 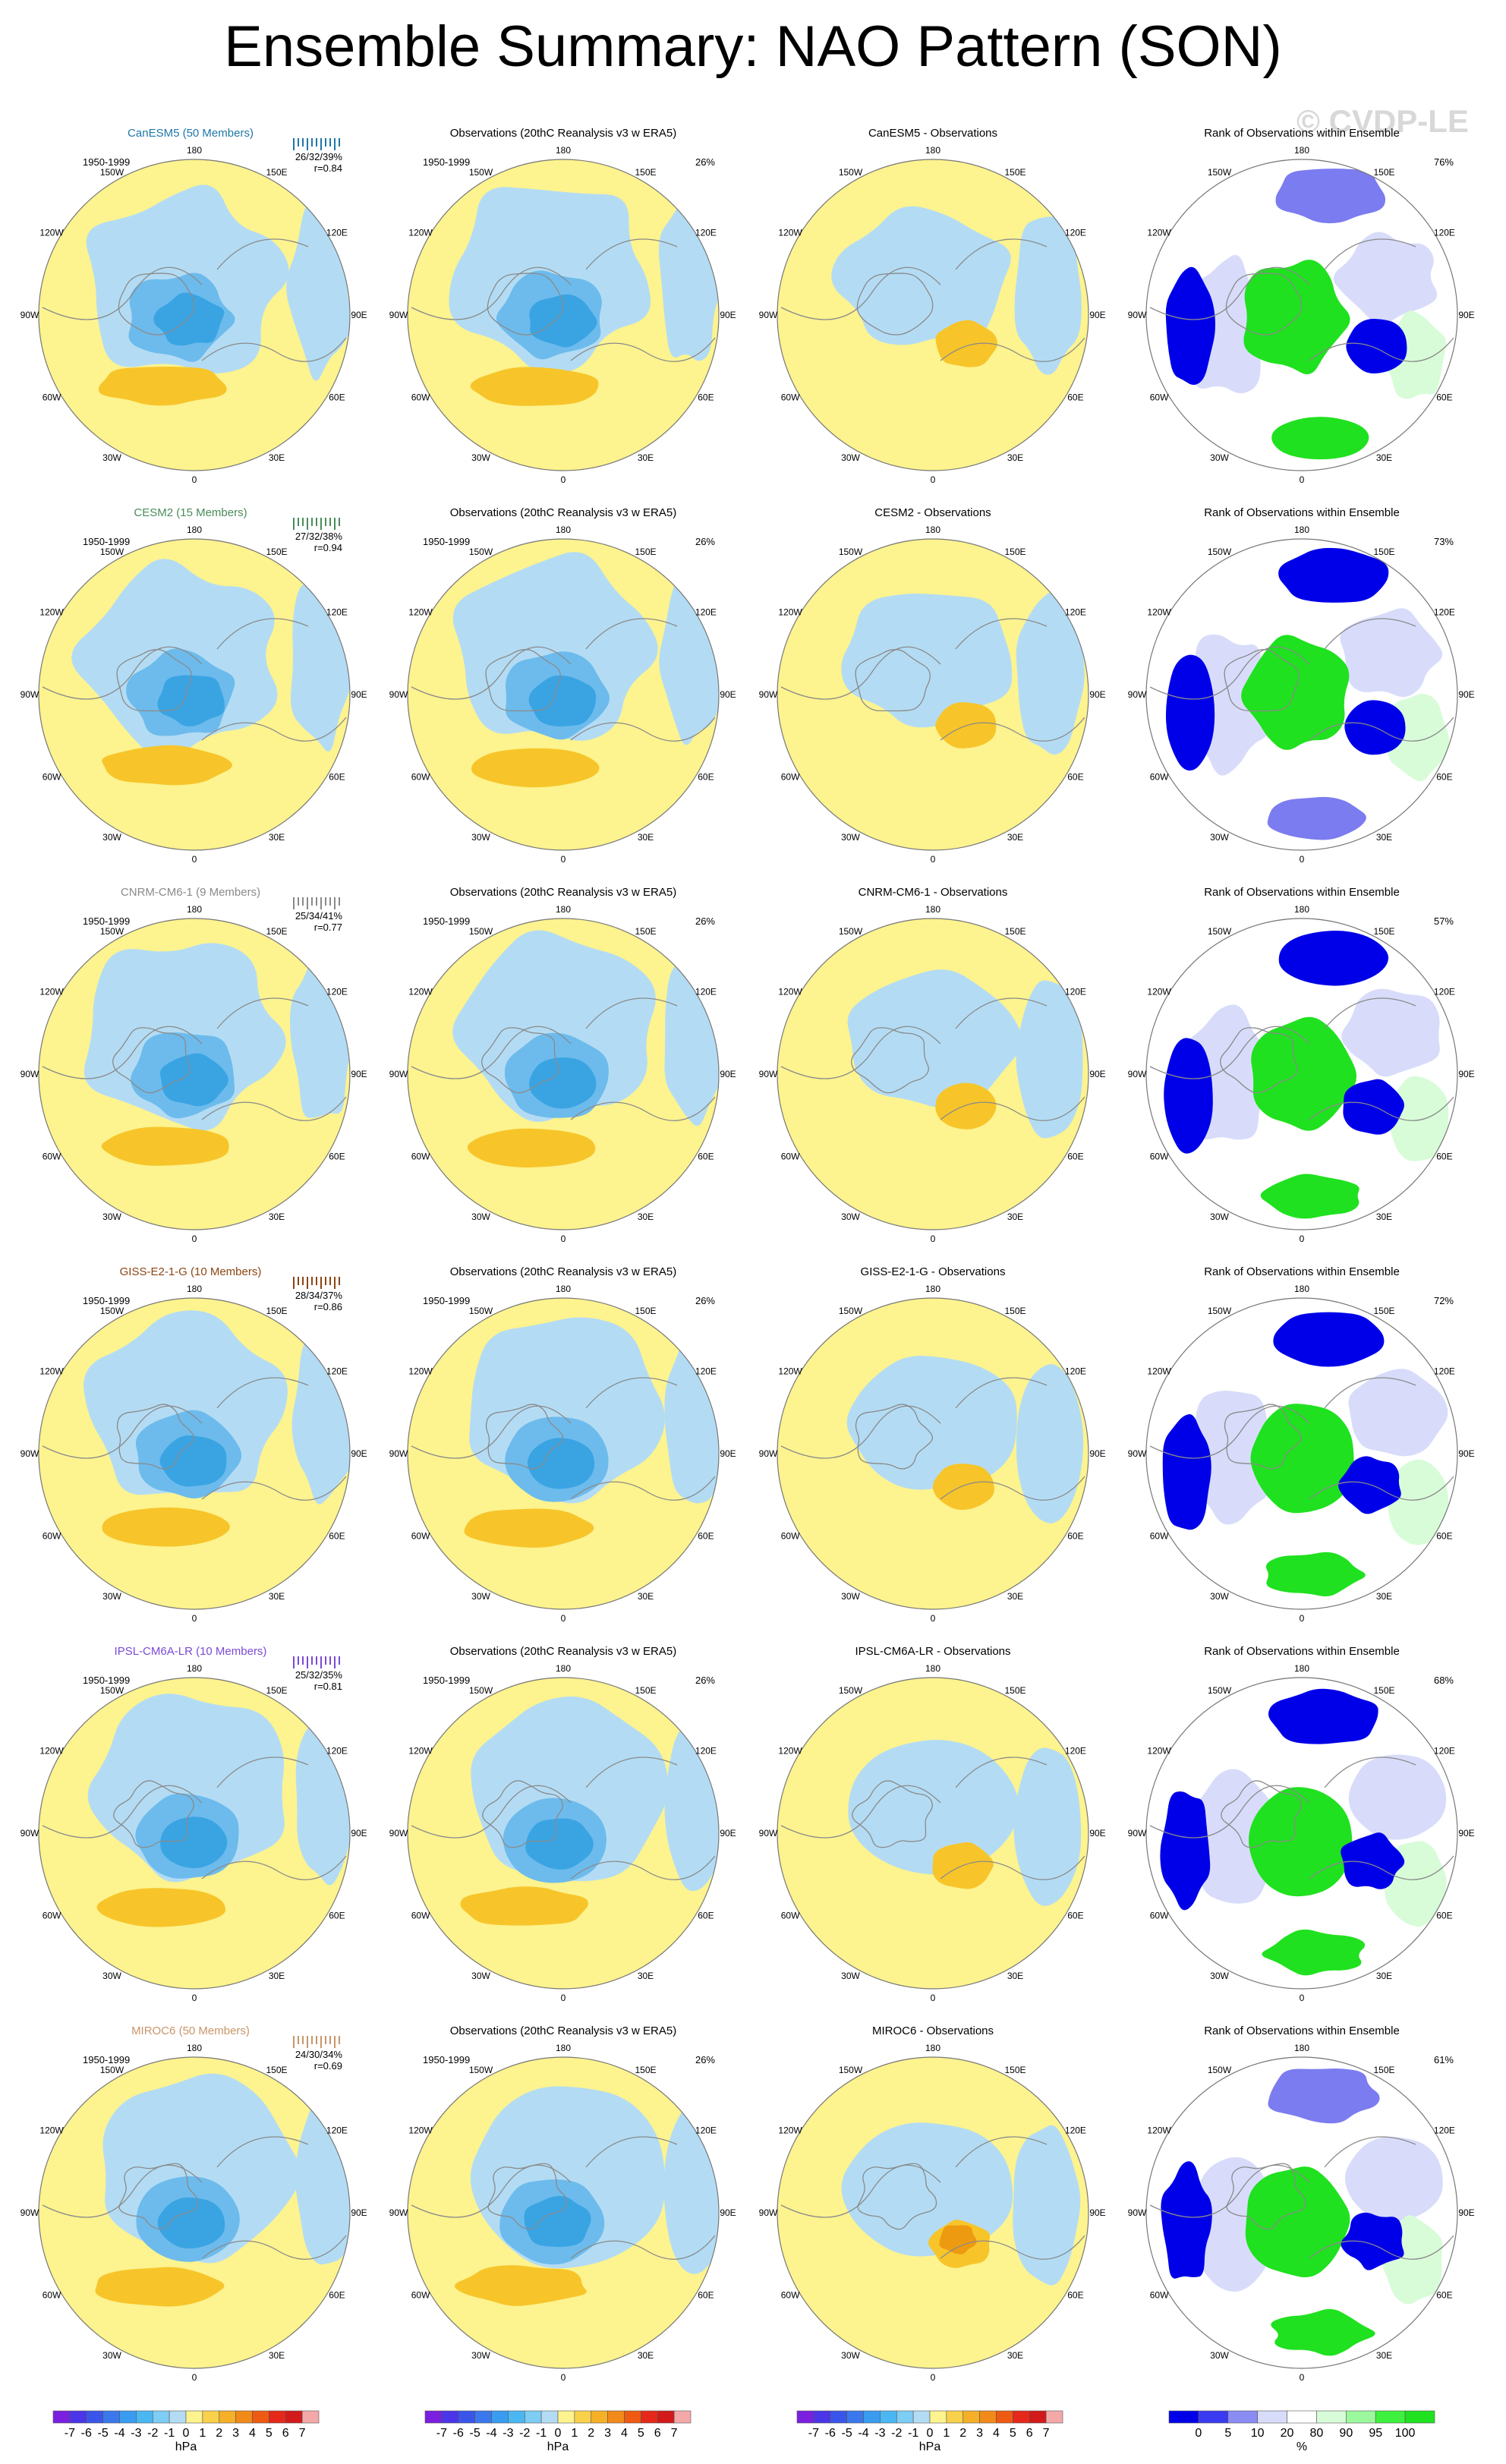 What do you see at coordinates (896, 2433) in the screenshot?
I see `colorbar-tick-label: -2` at bounding box center [896, 2433].